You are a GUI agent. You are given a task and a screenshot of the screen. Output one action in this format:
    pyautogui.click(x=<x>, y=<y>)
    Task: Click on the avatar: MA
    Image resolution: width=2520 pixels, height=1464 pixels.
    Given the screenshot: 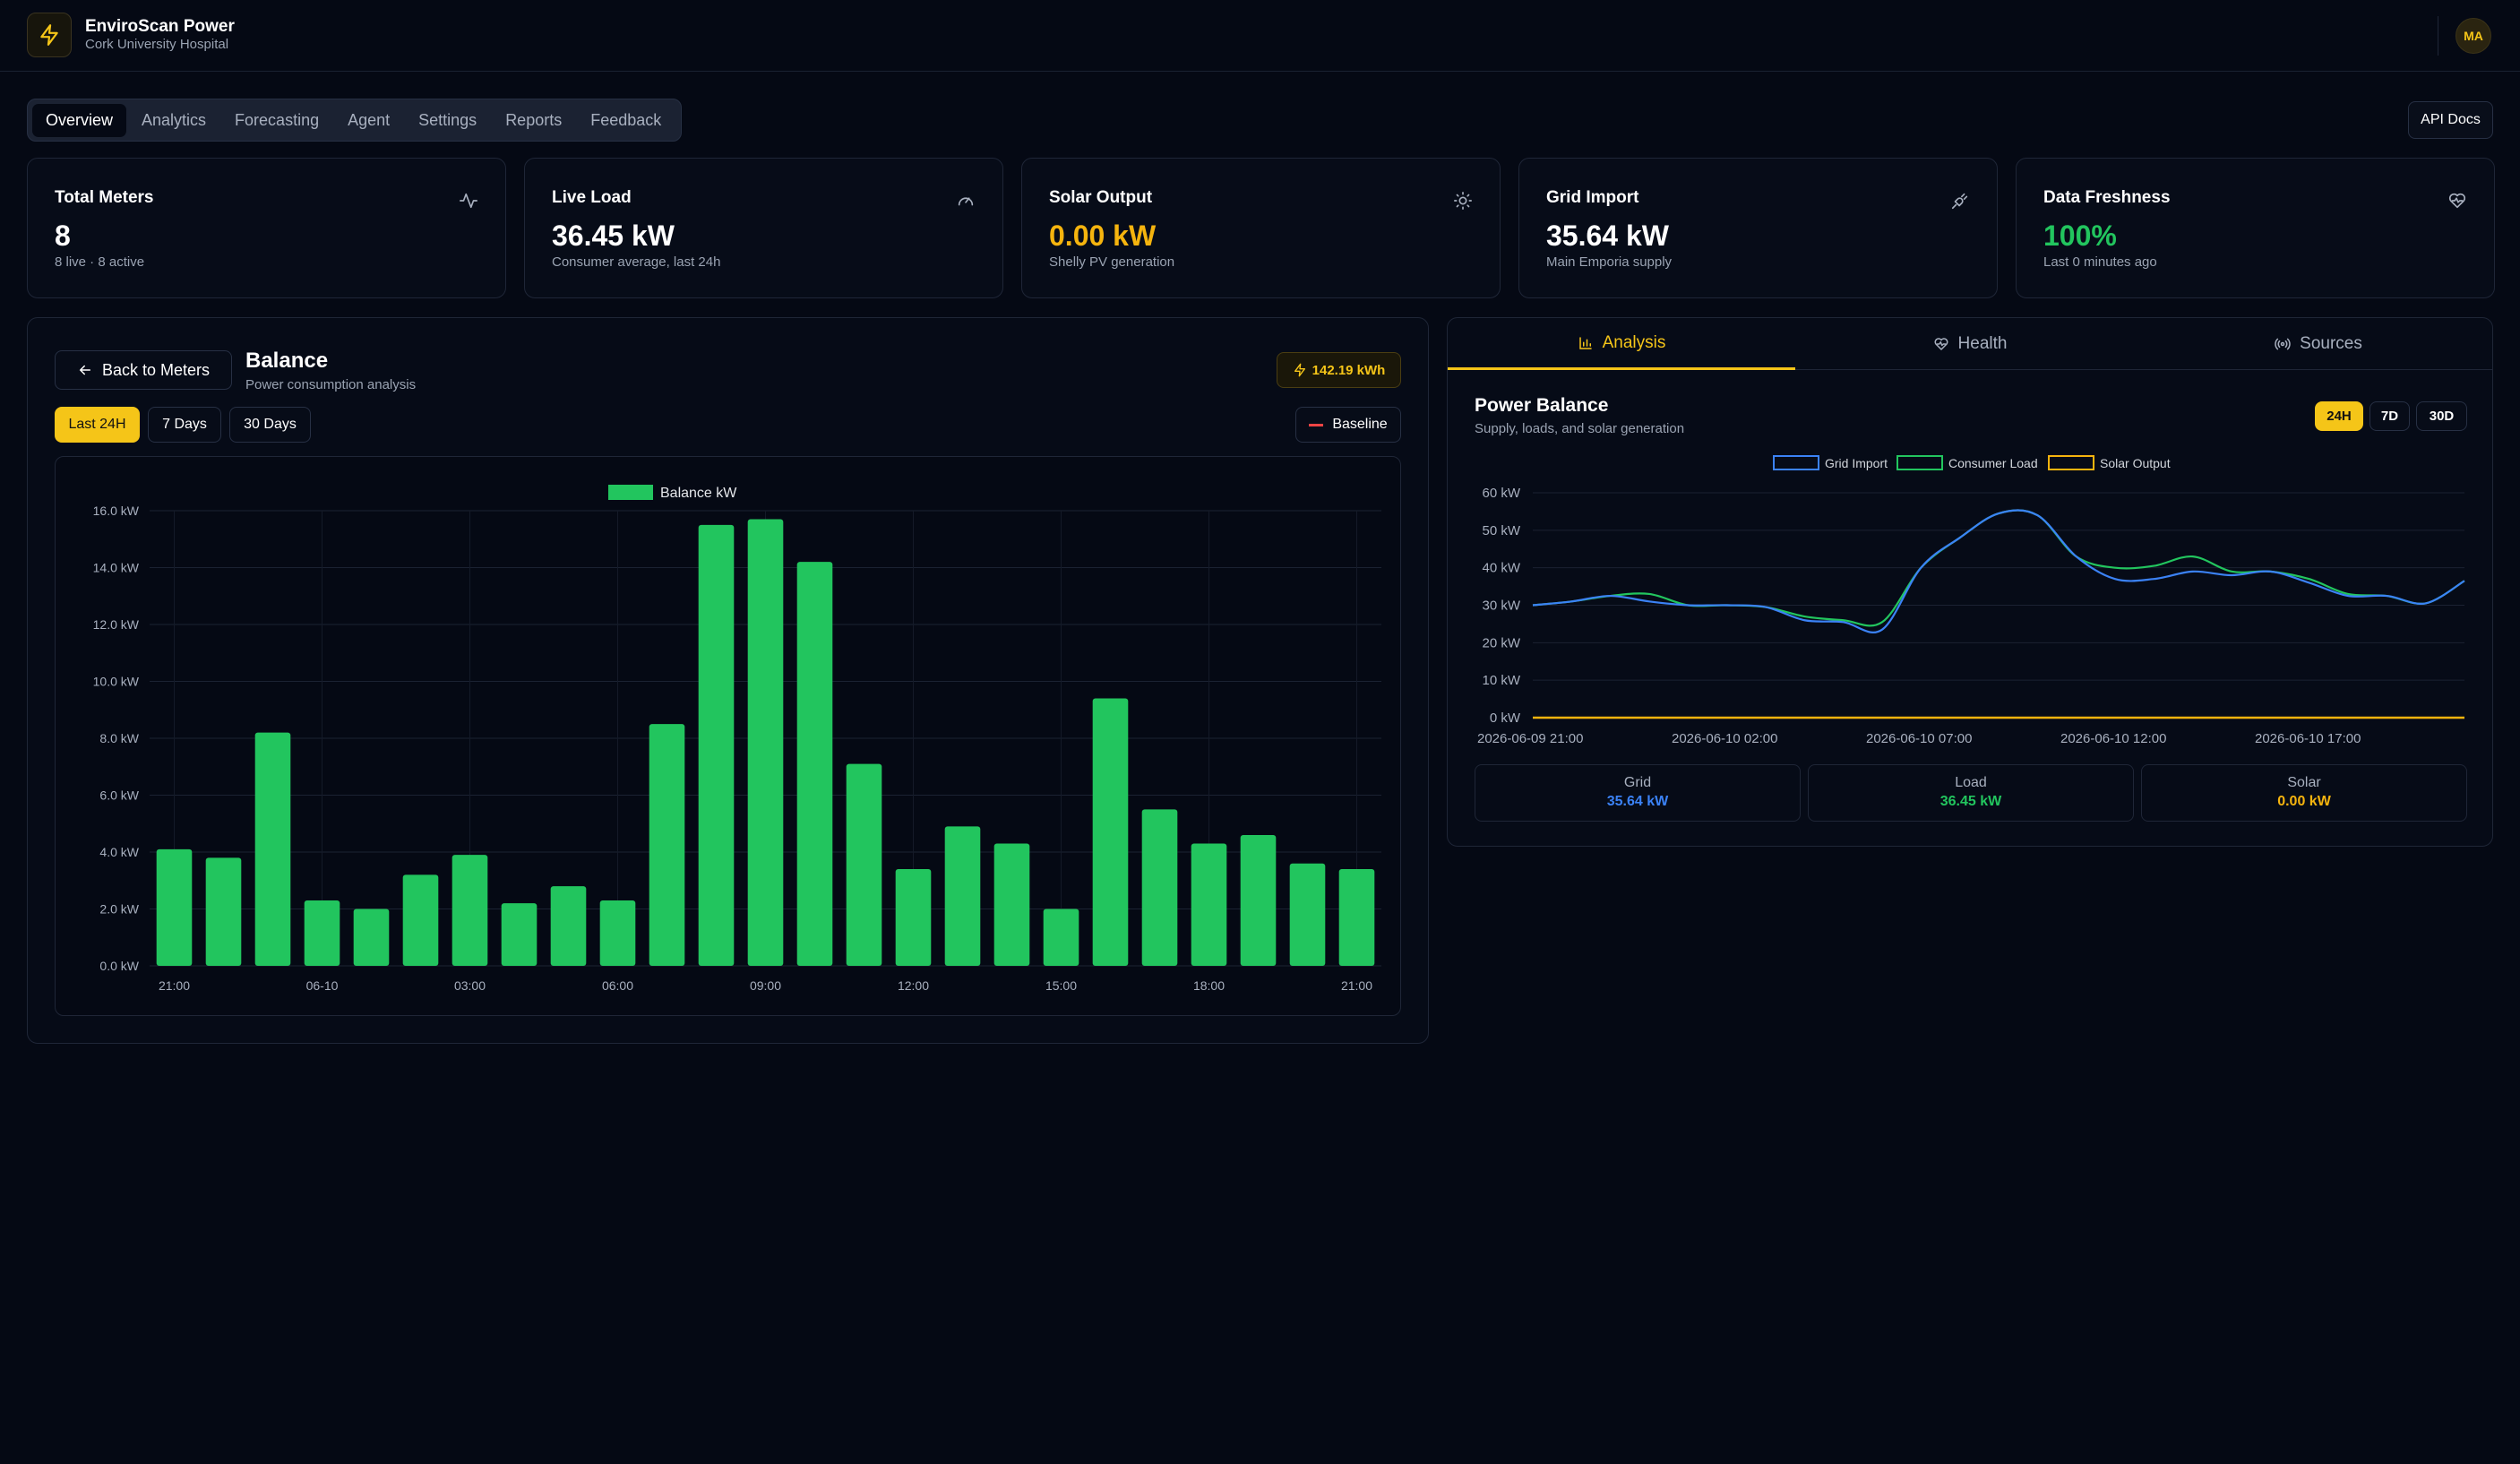 What is the action you would take?
    pyautogui.click(x=2473, y=36)
    